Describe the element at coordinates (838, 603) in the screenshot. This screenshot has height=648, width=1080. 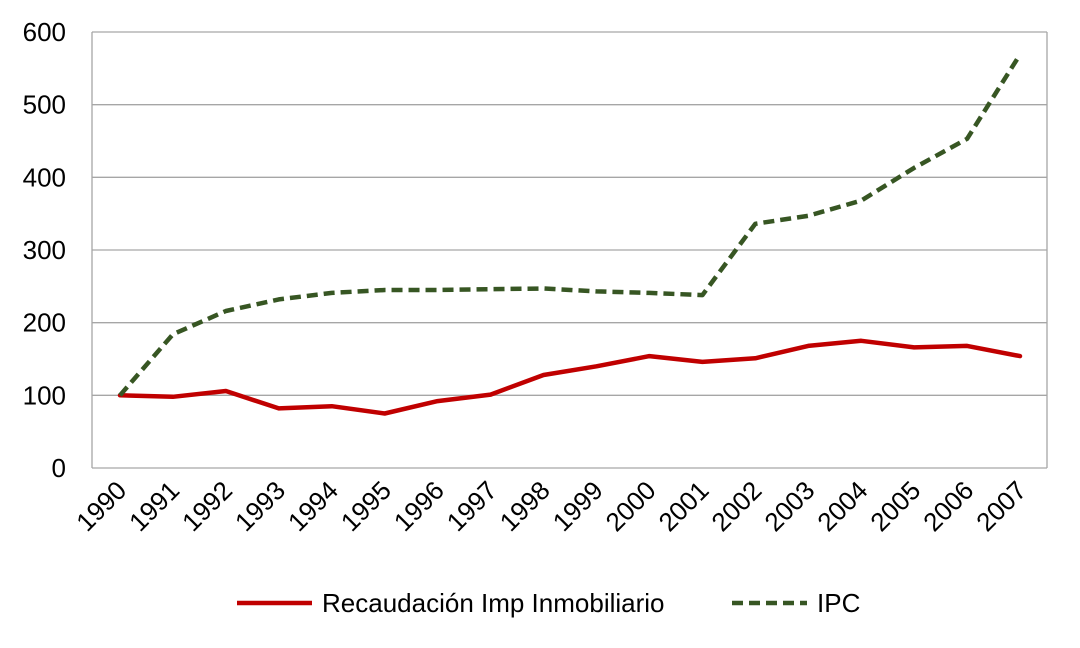
I see `legend-label: IPC` at that location.